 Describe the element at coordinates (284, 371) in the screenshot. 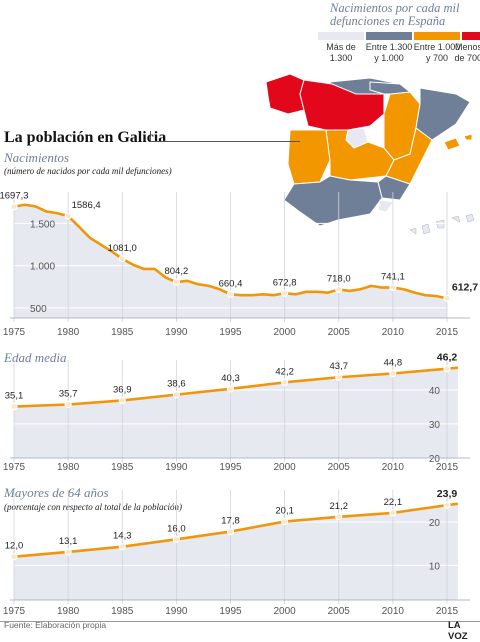

I see `data-label: 42,2` at that location.